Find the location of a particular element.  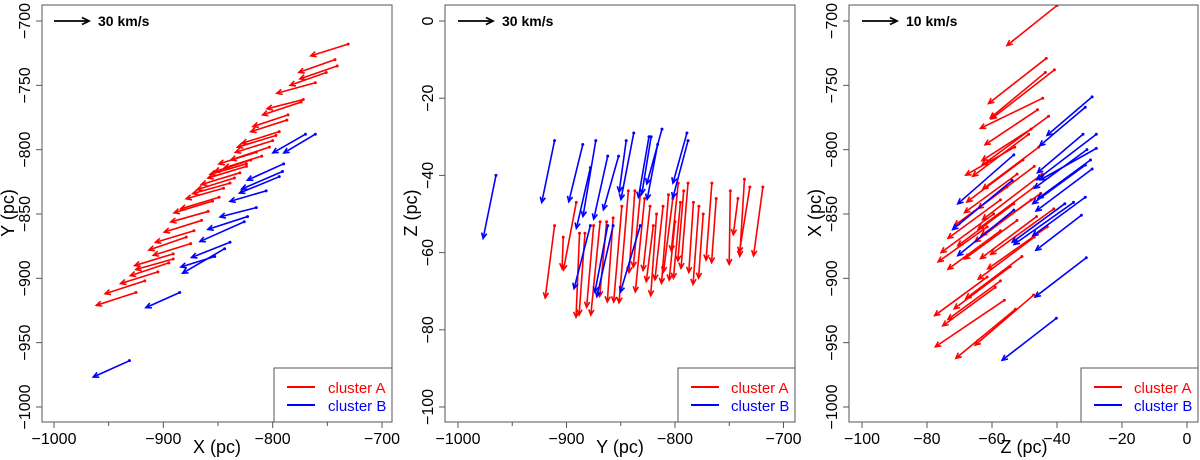

y-tick-label: −850 is located at coordinates (25, 214).